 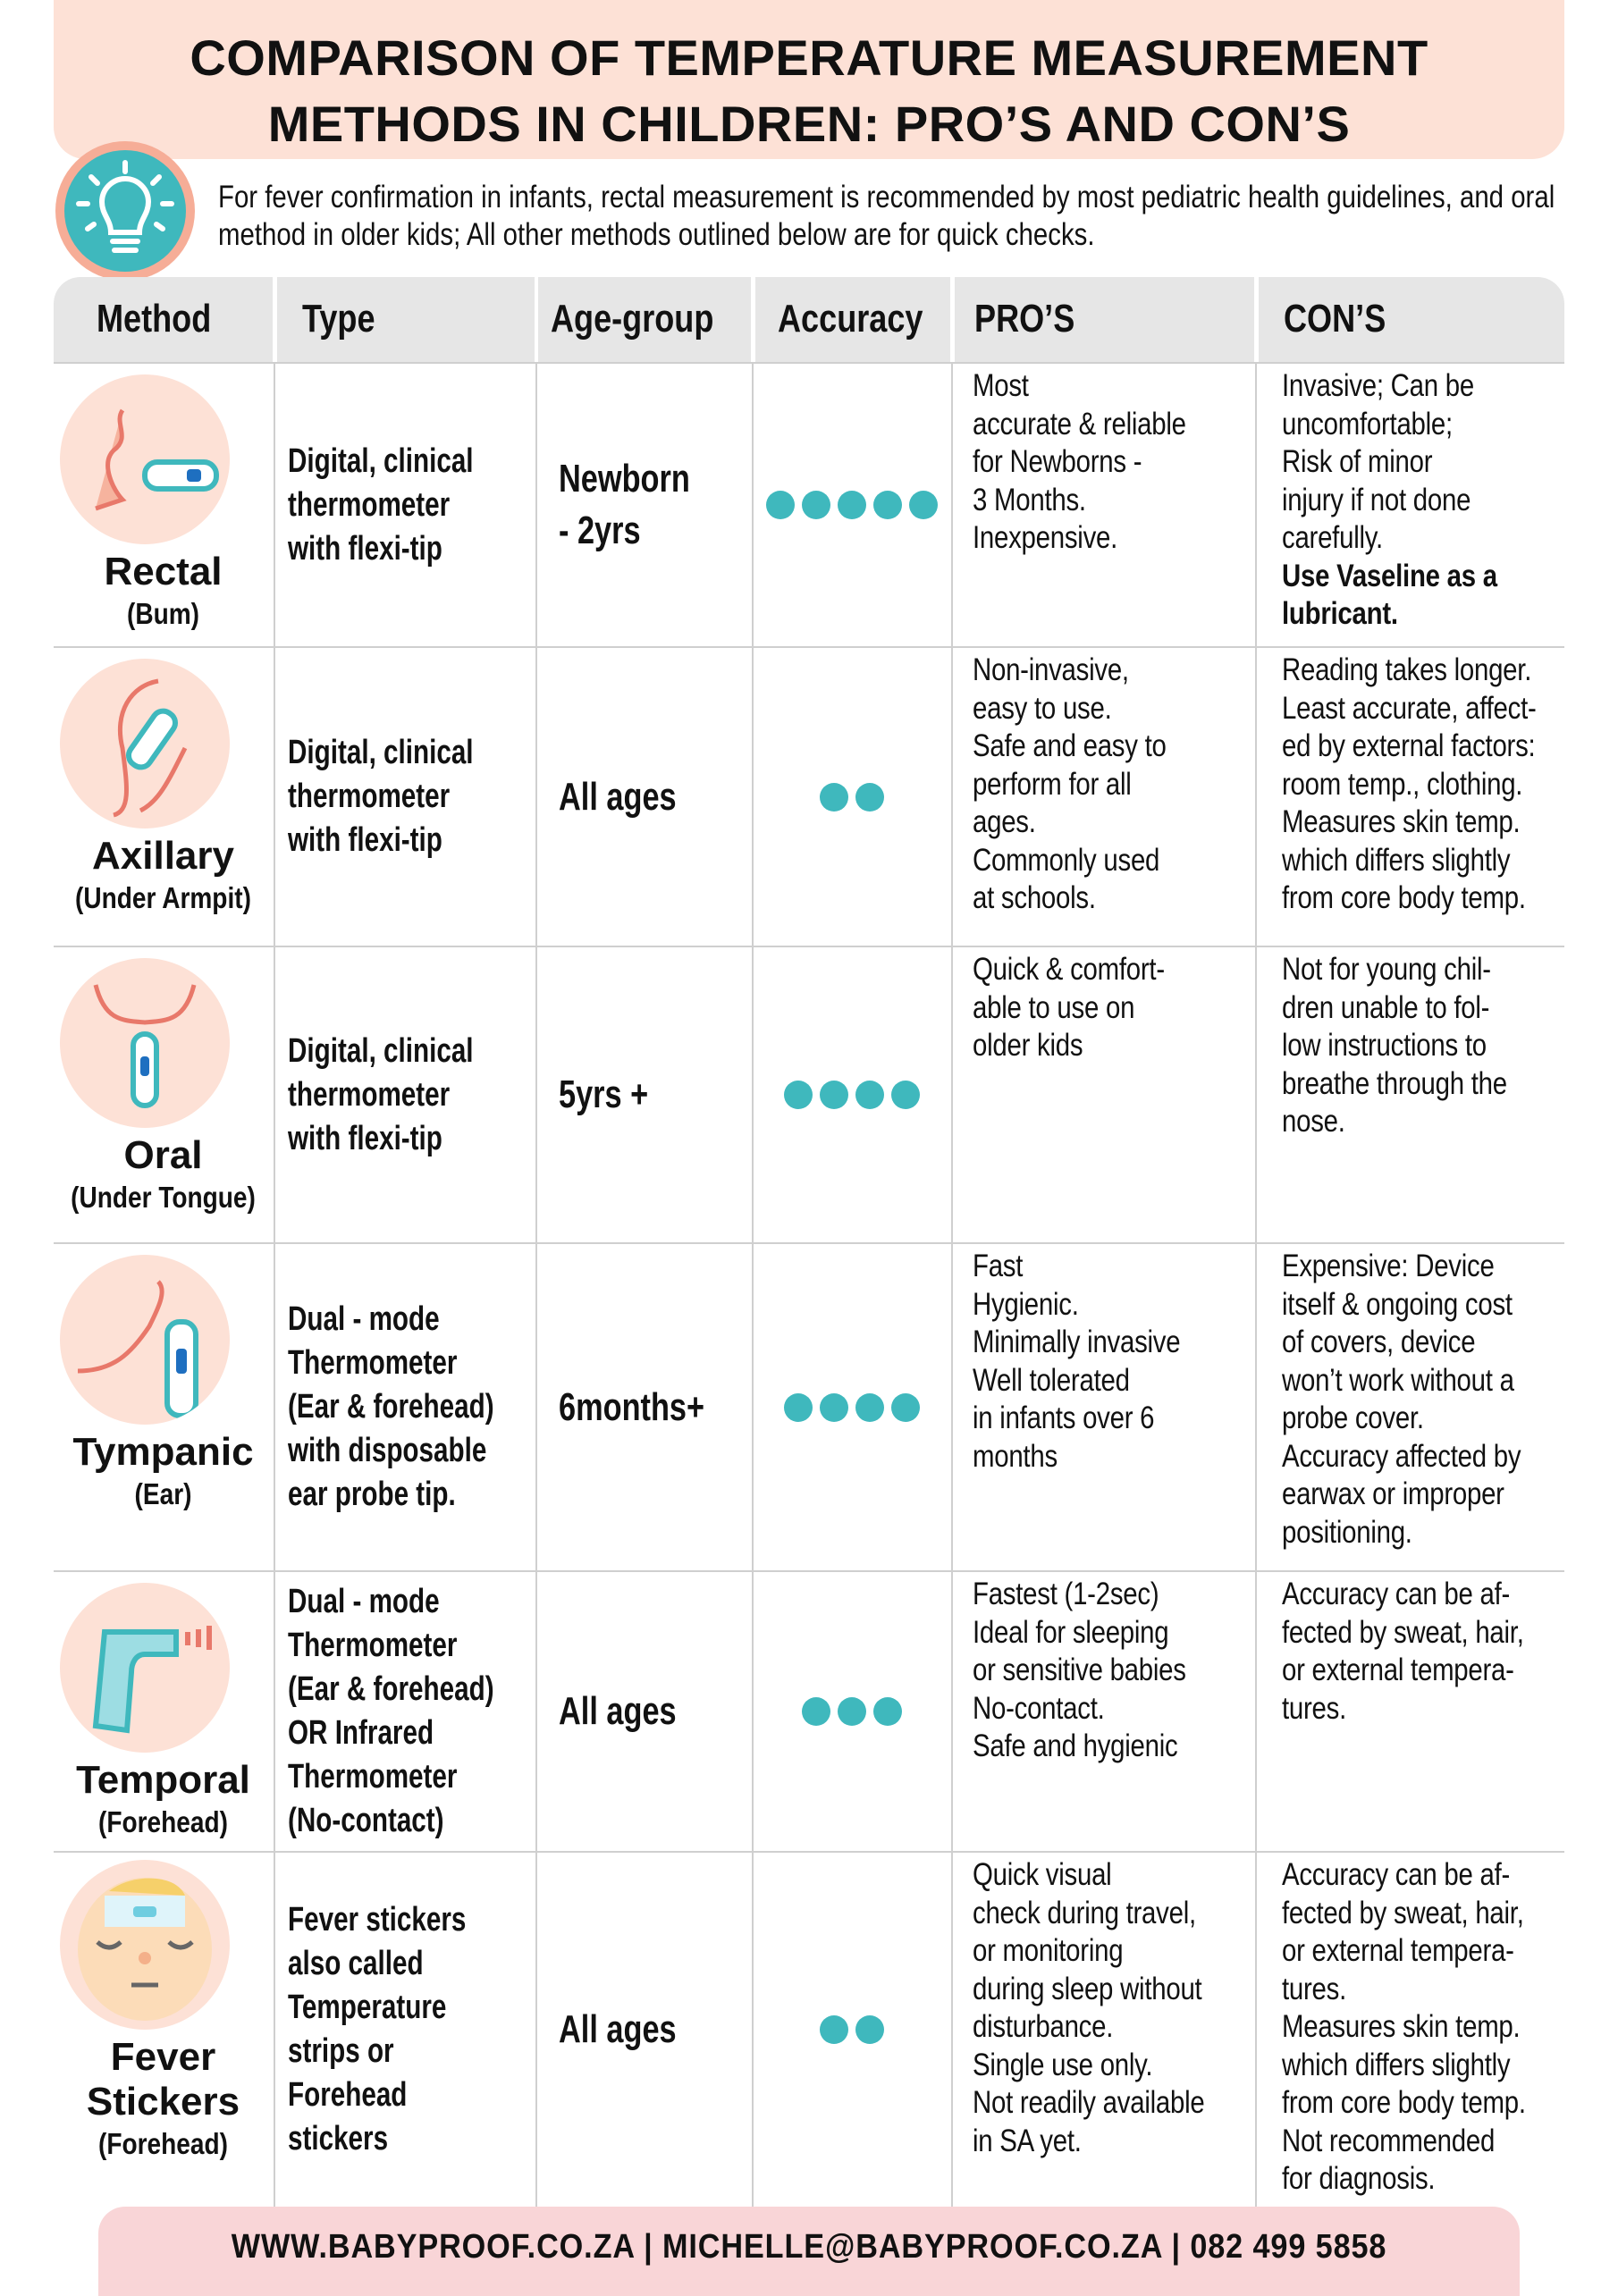 What do you see at coordinates (644, 319) in the screenshot?
I see `header-age-group: Age-group` at bounding box center [644, 319].